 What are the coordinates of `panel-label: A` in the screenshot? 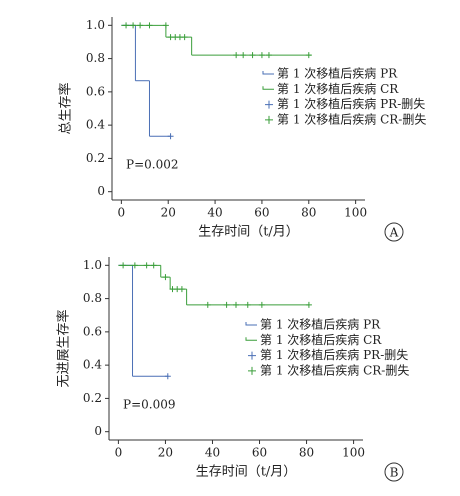 It's located at (394, 233).